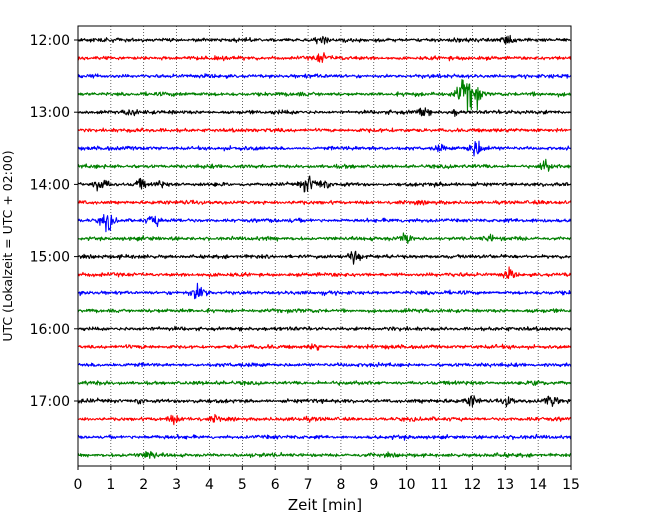 This screenshot has width=650, height=520. Describe the element at coordinates (50, 185) in the screenshot. I see `y-tick-label: 14:00` at that location.